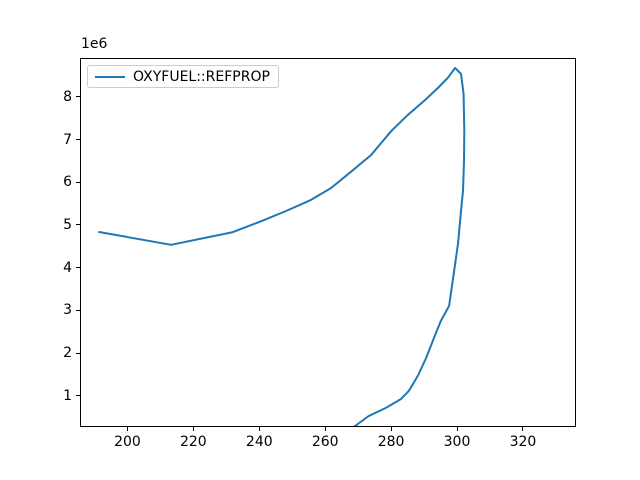  Describe the element at coordinates (67, 310) in the screenshot. I see `y-tick-label: 3` at that location.